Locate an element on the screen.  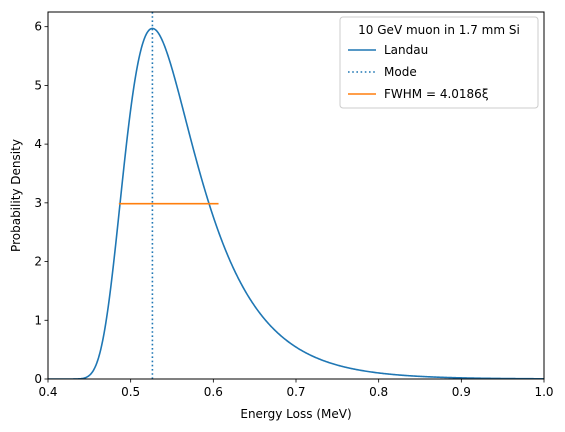
y-tick-label: 1 is located at coordinates (38, 320).